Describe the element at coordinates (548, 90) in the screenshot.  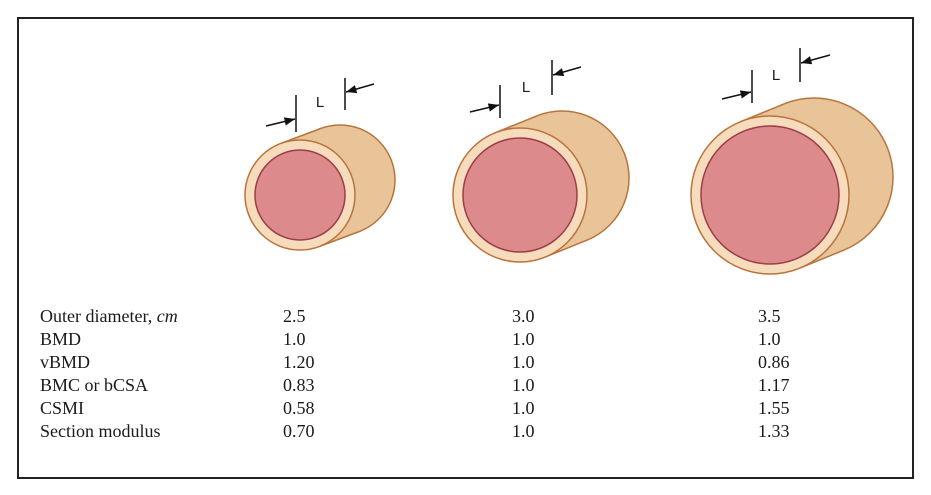
I see `dimensions` at that location.